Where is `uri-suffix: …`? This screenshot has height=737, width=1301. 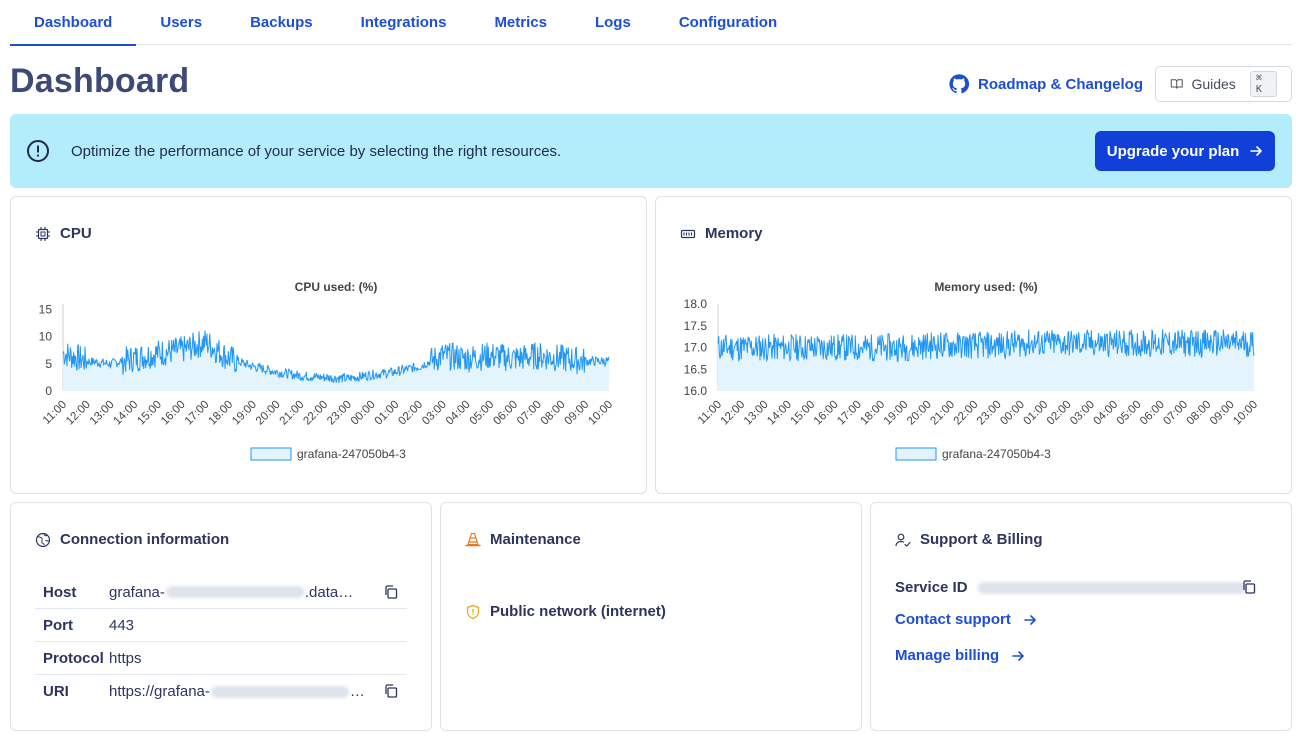 uri-suffix: … is located at coordinates (357, 691).